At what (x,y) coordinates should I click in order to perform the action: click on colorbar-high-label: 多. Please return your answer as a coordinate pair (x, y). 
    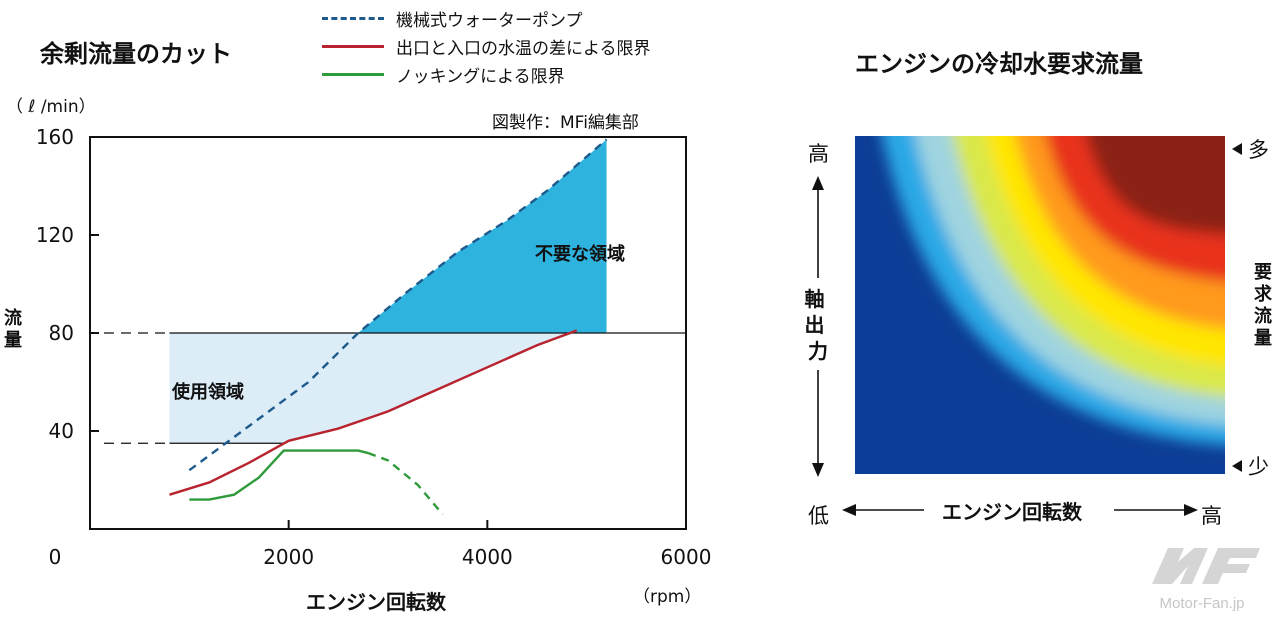
    Looking at the image, I should click on (1258, 150).